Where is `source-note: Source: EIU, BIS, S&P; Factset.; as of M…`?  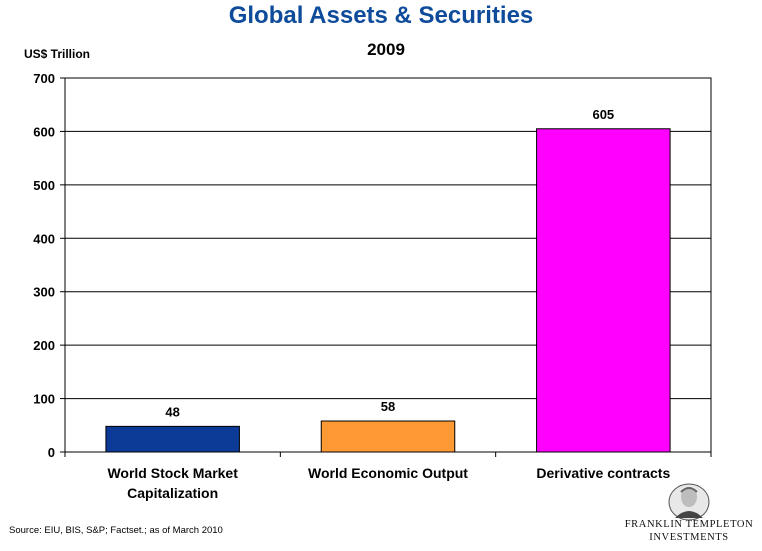 source-note: Source: EIU, BIS, S&P; Factset.; as of M… is located at coordinates (116, 530).